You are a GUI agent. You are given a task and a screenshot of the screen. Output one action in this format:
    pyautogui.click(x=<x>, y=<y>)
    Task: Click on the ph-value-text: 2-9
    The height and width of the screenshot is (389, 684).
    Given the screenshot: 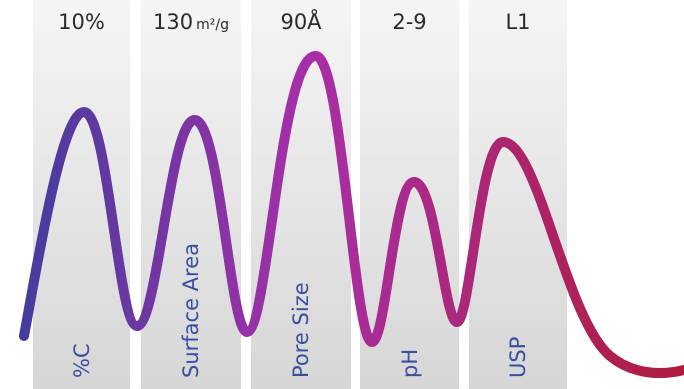 What is the action you would take?
    pyautogui.click(x=409, y=22)
    